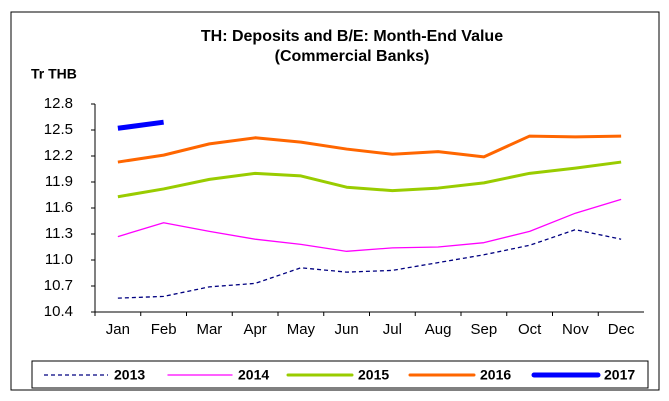  Describe the element at coordinates (58, 285) in the screenshot. I see `y-tick-label: 10.7` at that location.